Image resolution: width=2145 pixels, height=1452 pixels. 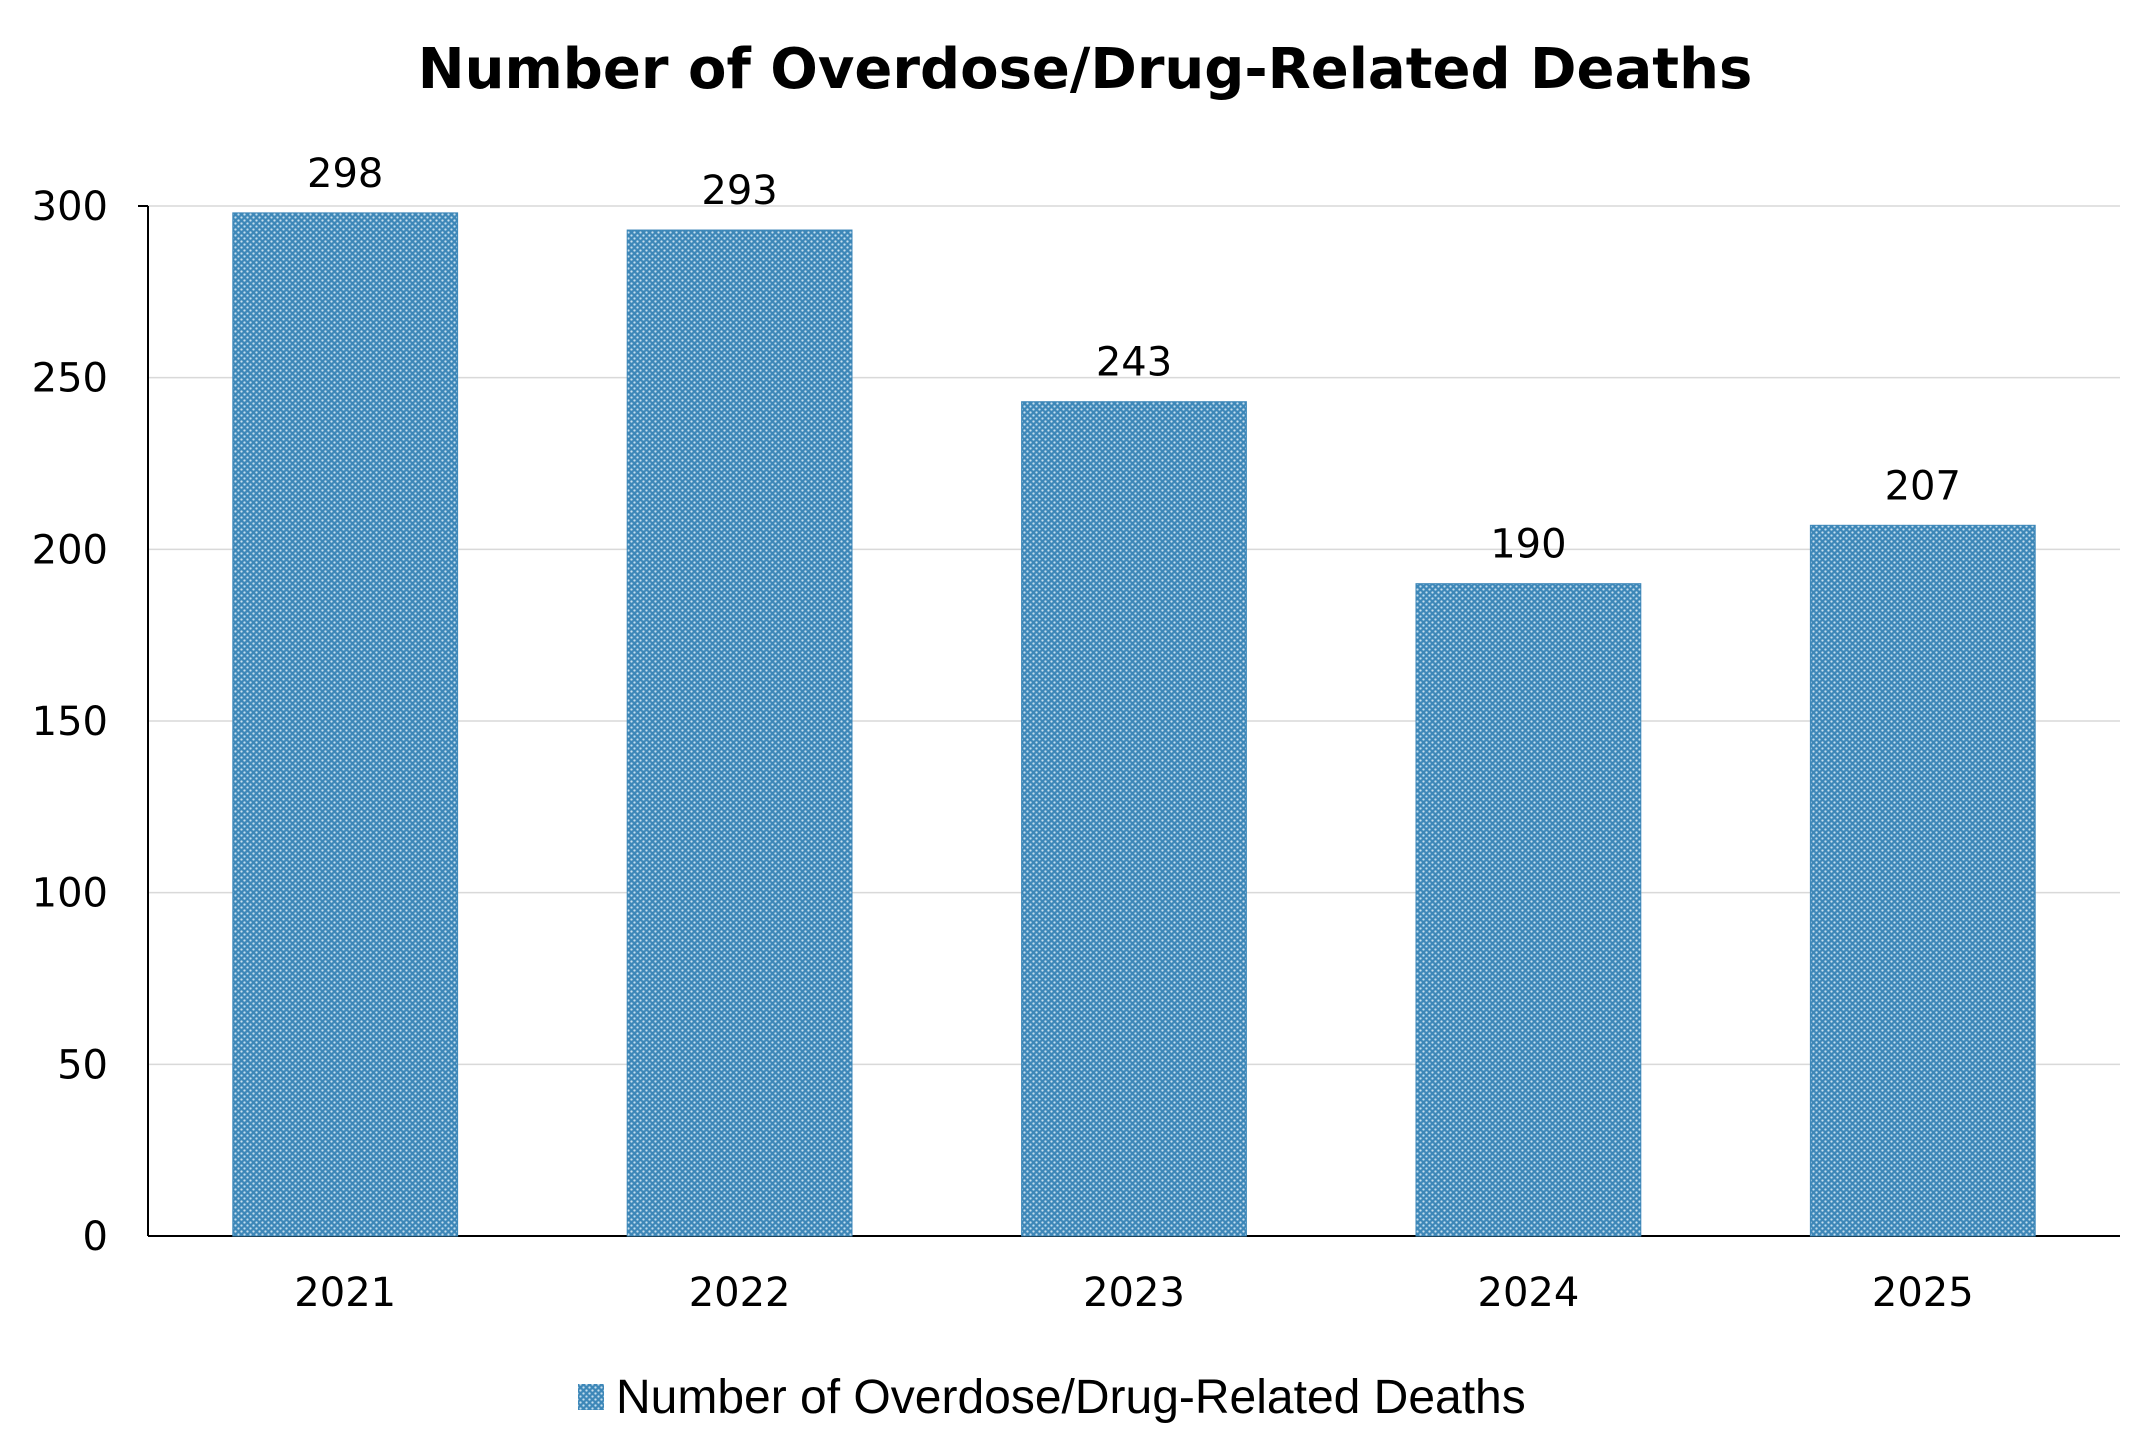 What do you see at coordinates (70, 550) in the screenshot?
I see `y-tick-label: 200` at bounding box center [70, 550].